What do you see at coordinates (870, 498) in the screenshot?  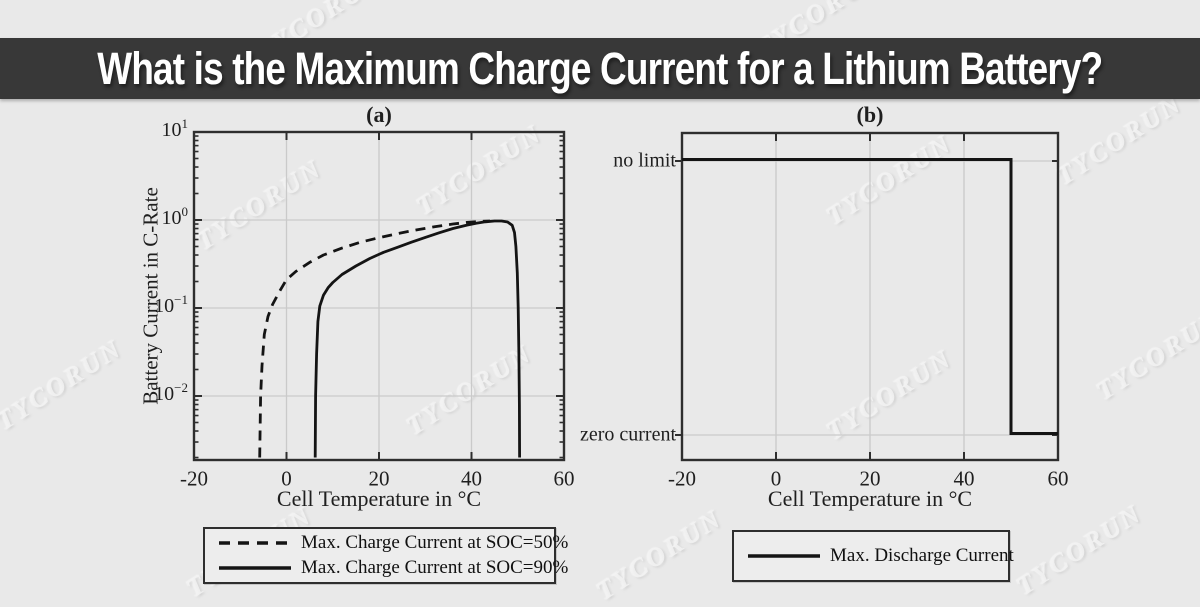 I see `x-axis-label-b: Cell Temperature in °C` at bounding box center [870, 498].